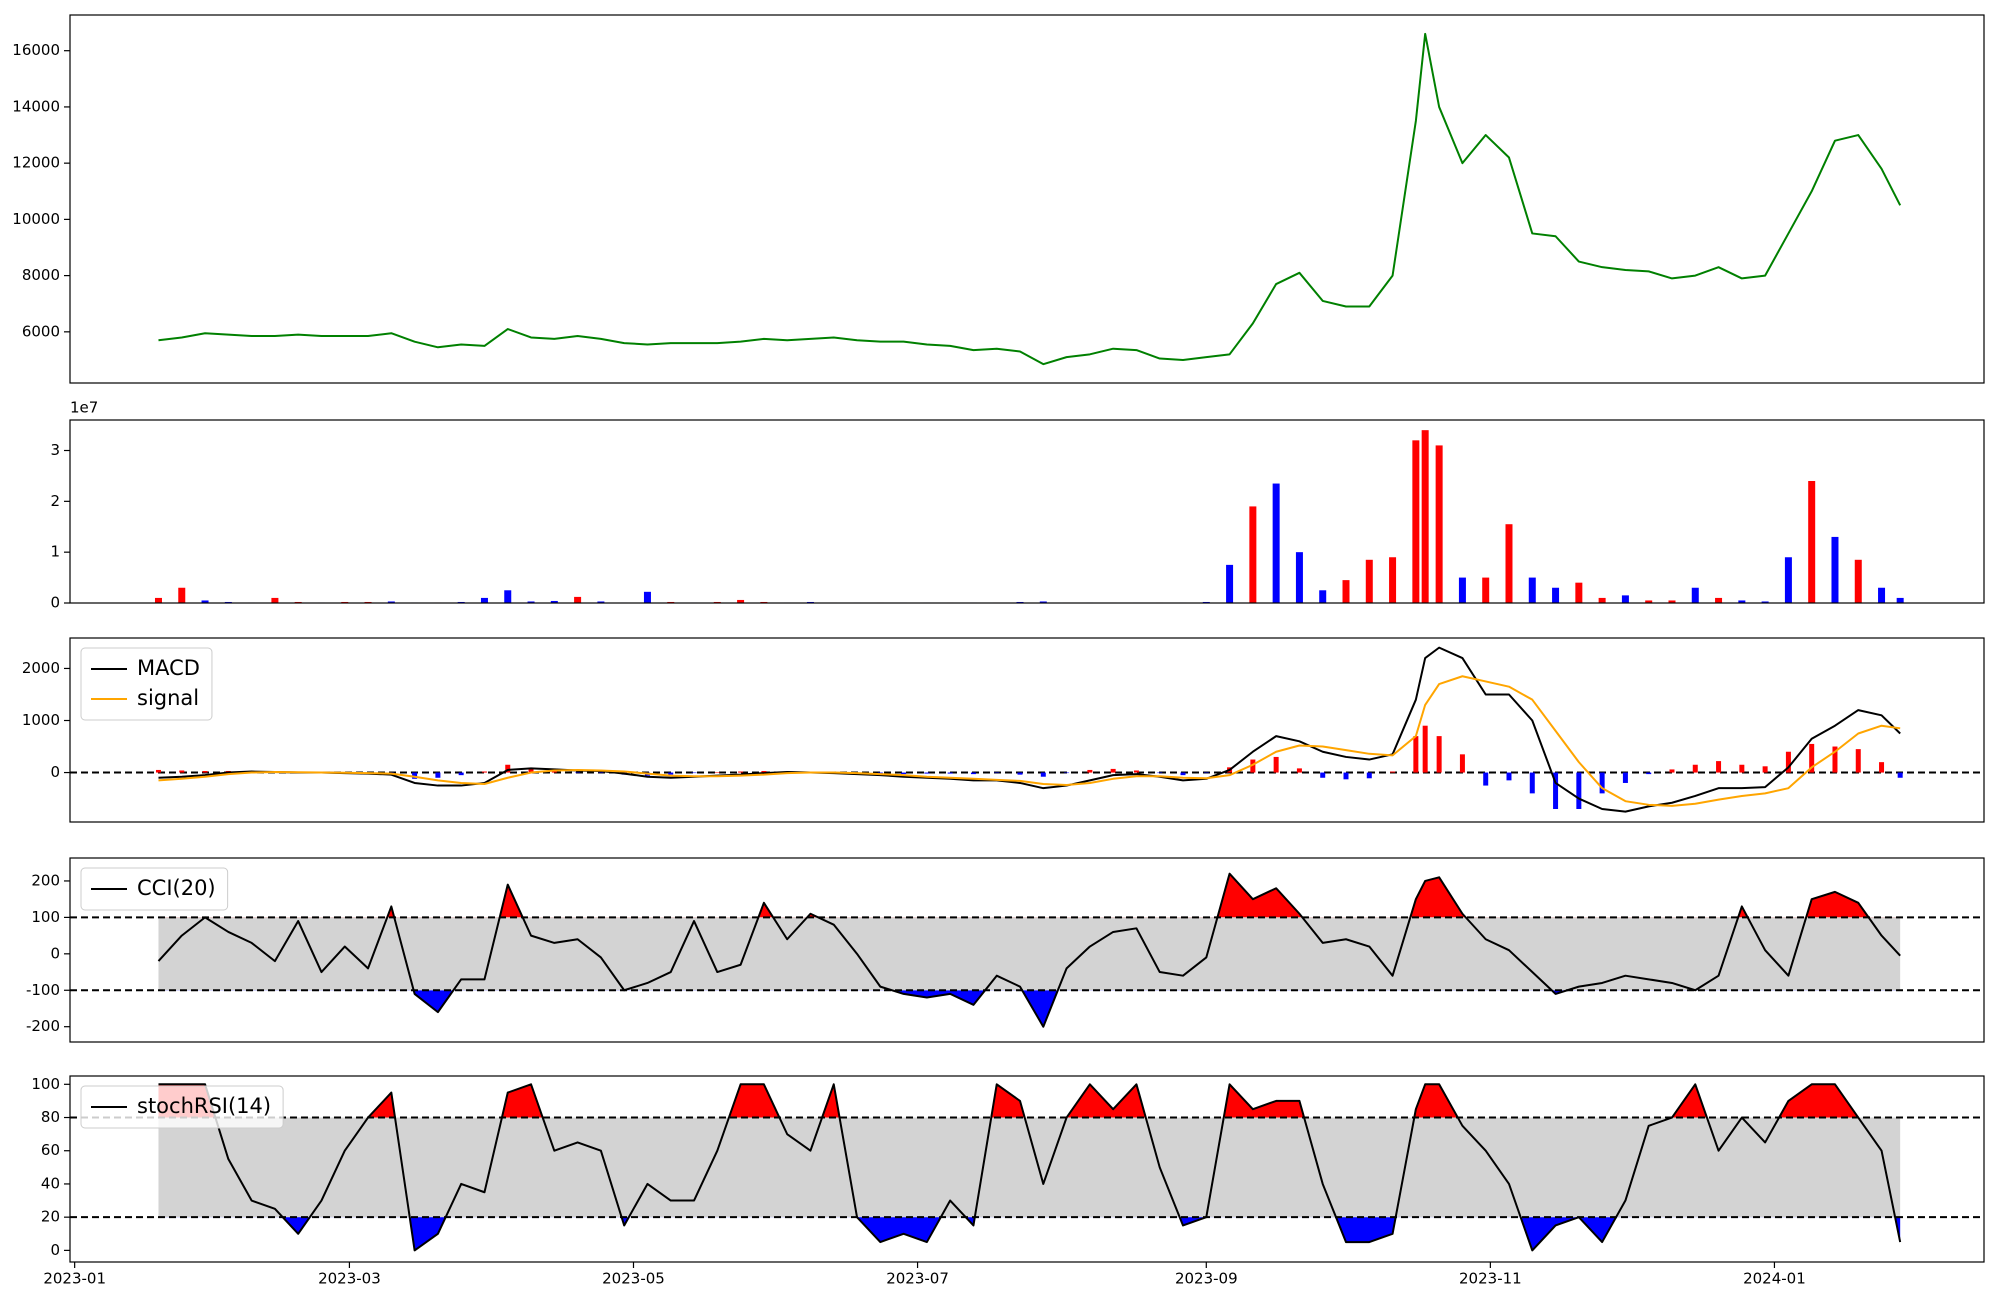 The image size is (2000, 1300). Describe the element at coordinates (168, 668) in the screenshot. I see `legend-label: MACD` at that location.